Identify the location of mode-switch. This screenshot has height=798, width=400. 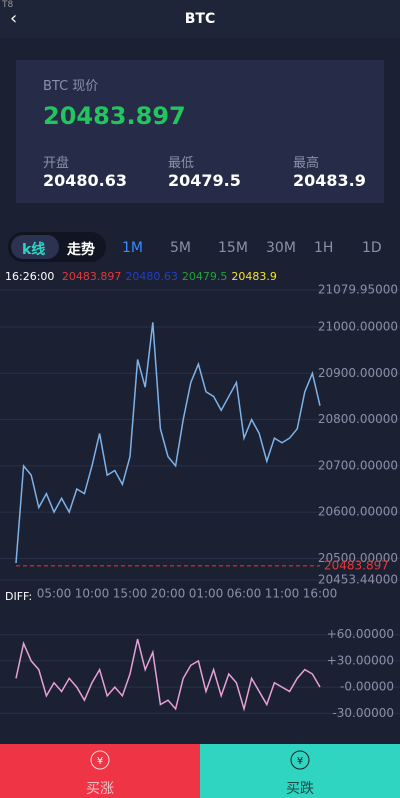
(57, 247).